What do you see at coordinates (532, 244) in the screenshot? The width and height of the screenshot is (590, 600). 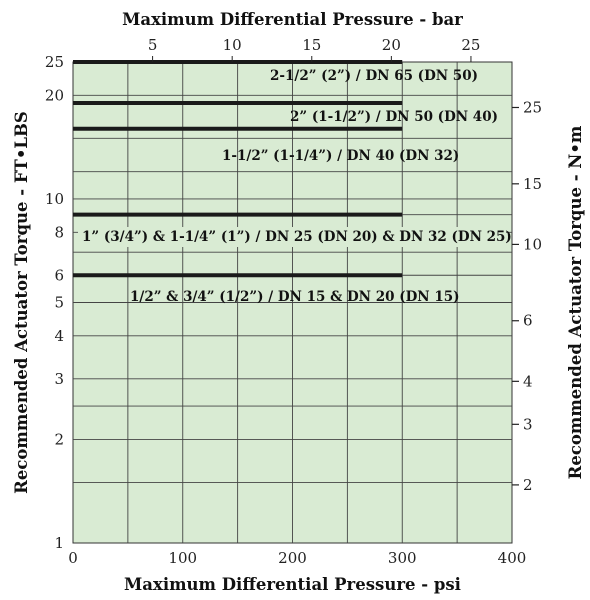 I see `y2-tick-label: 10` at bounding box center [532, 244].